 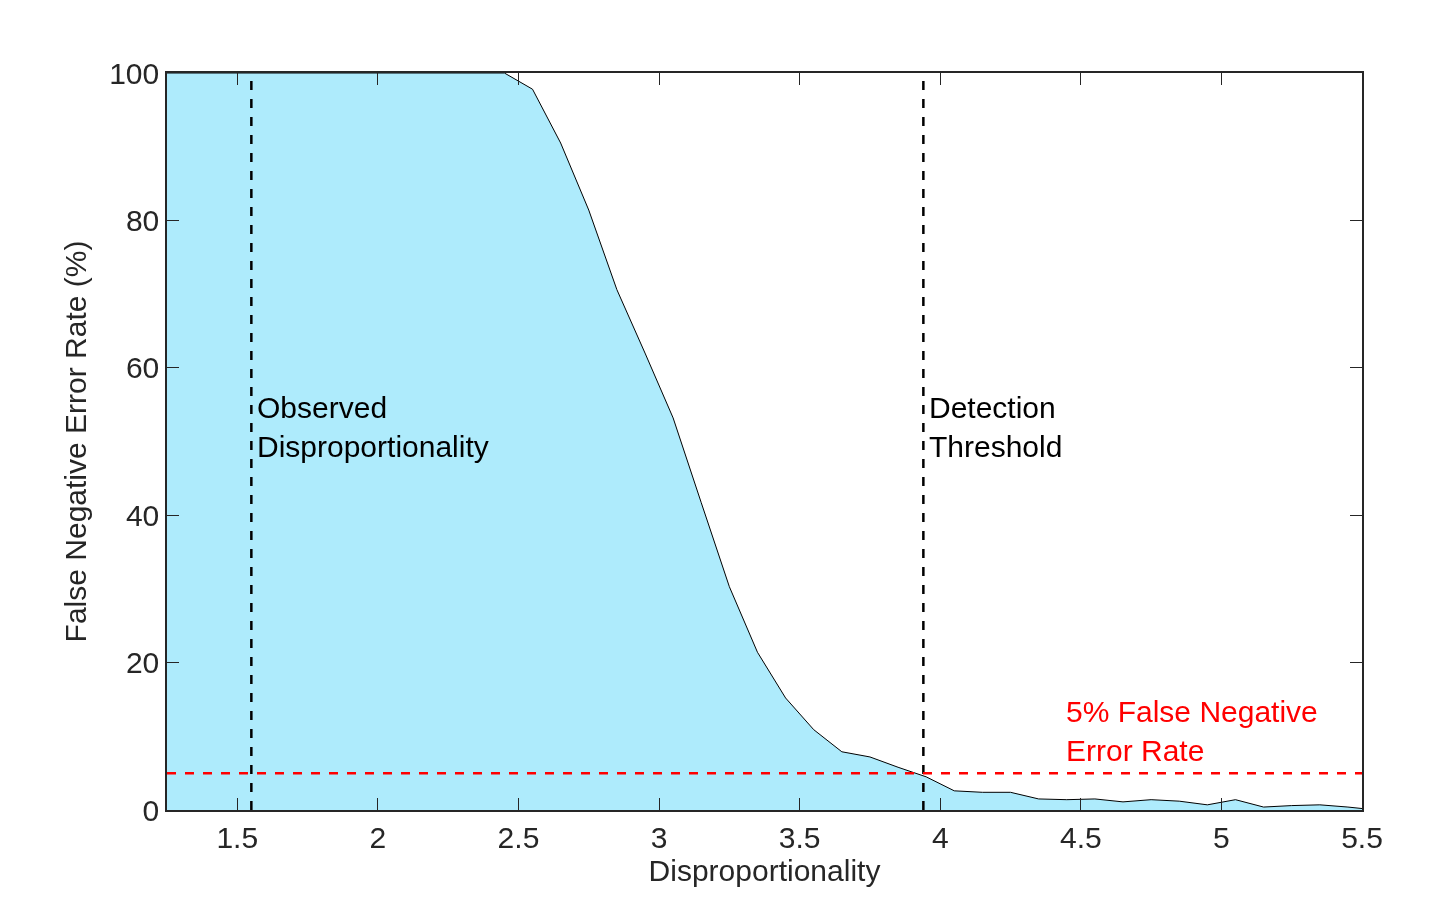 I want to click on ref-line-label: Detection Threshold, so click(x=996, y=427).